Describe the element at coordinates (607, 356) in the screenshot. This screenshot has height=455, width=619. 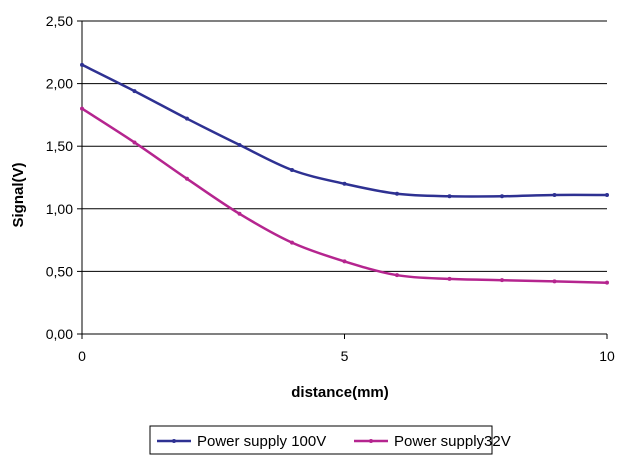
I see `x-tick-label: 10` at that location.